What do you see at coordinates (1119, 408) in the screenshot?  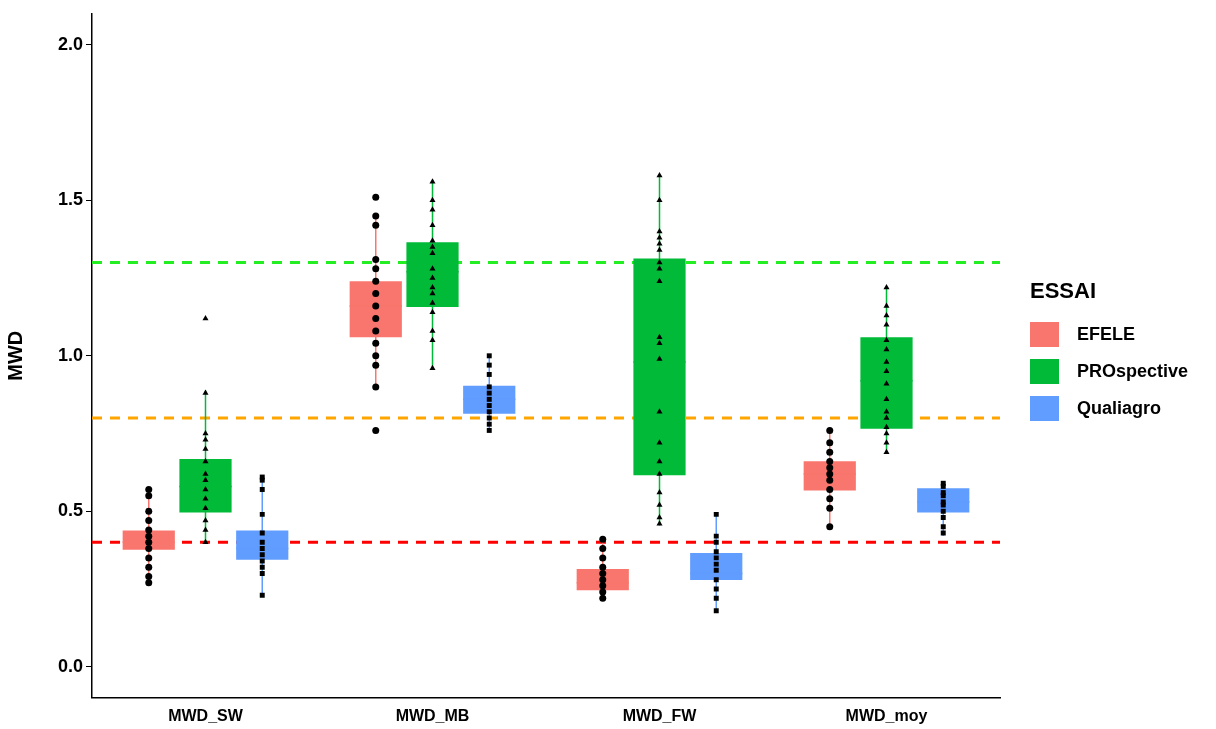 I see `legend-label: Qualiagro` at bounding box center [1119, 408].